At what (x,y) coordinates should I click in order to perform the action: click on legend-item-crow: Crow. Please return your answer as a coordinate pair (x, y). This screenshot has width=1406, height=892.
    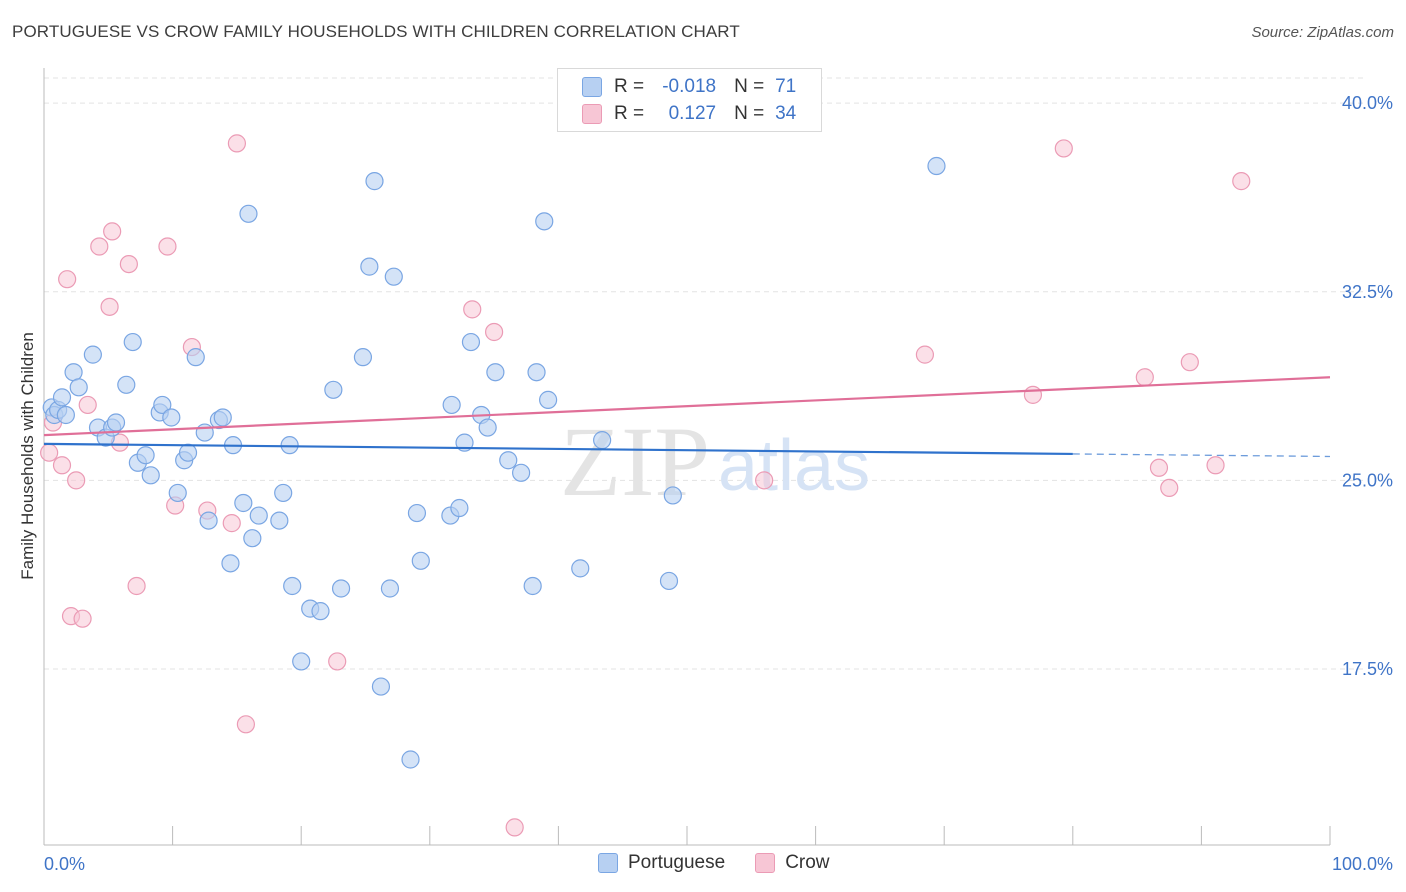
    Looking at the image, I should click on (792, 863).